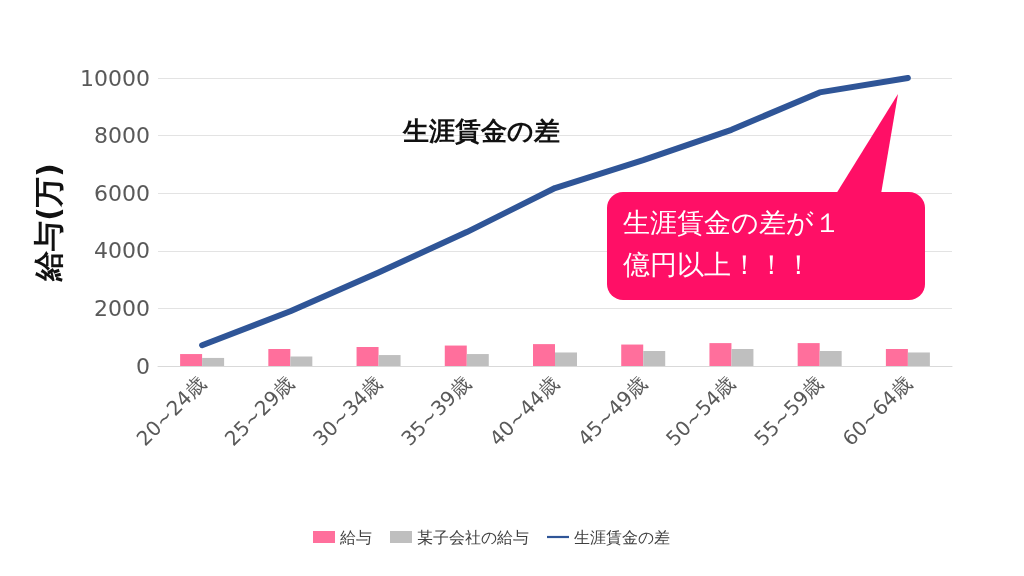  Describe the element at coordinates (122, 136) in the screenshot. I see `y-tick-label: 8000` at that location.